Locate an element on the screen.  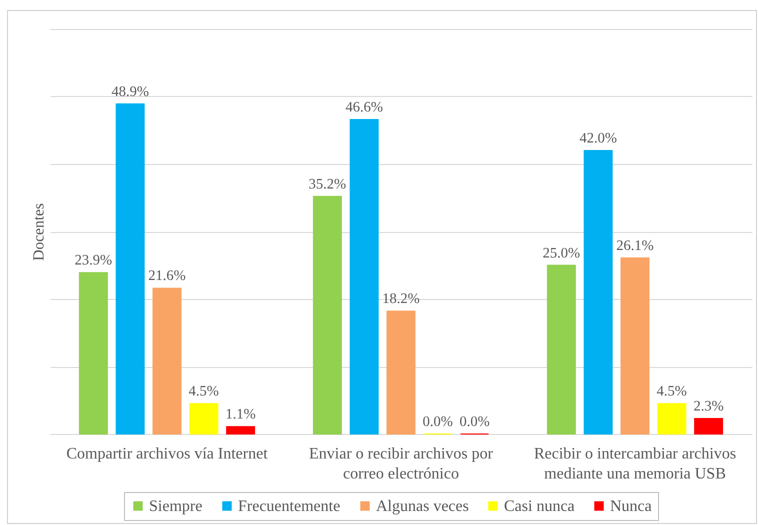
data-label: 48.9% is located at coordinates (130, 92).